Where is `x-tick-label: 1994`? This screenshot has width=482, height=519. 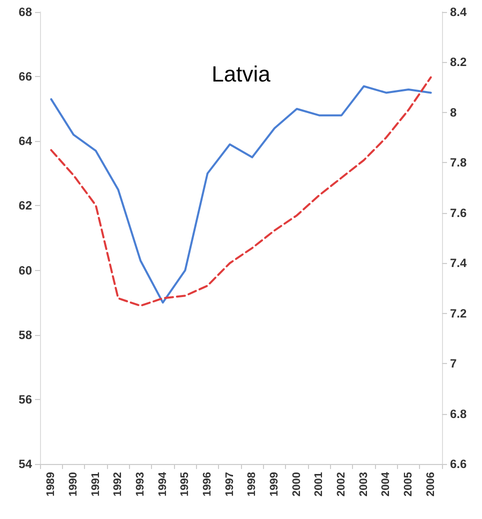 x-tick-label: 1994 is located at coordinates (162, 483).